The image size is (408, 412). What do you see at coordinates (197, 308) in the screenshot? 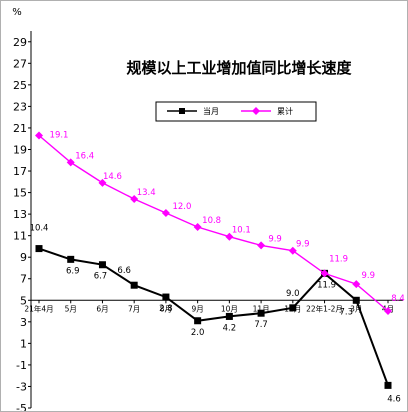
I see `x-tick-label: 9月` at bounding box center [197, 308].